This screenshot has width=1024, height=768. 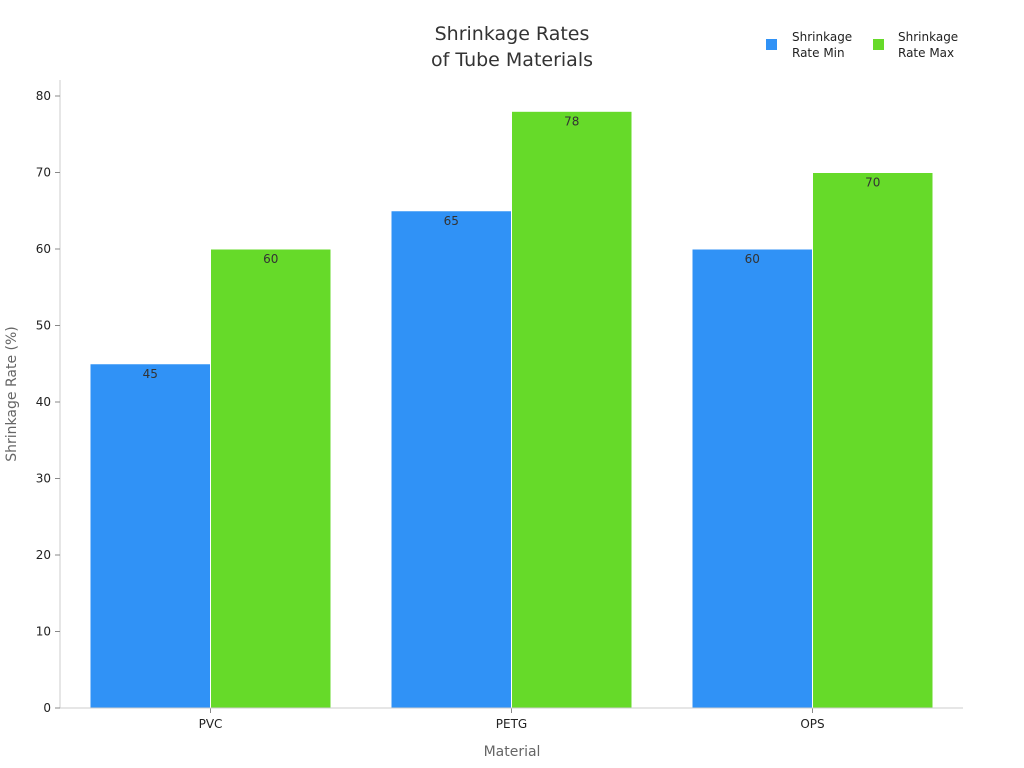 I want to click on data-label-petg-series-1: 78, so click(x=571, y=121).